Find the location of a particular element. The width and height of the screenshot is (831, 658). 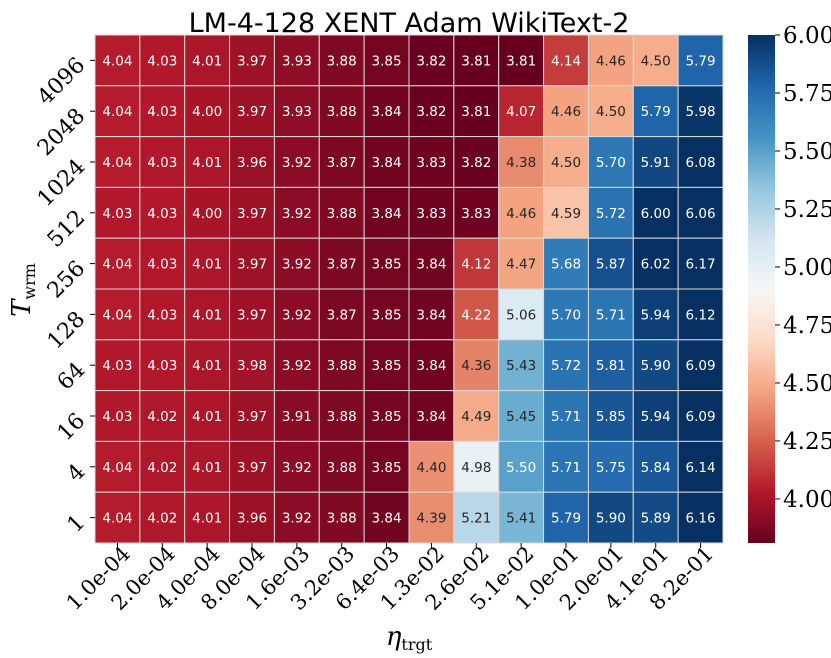

cell-value-label: 5.89 is located at coordinates (656, 519).